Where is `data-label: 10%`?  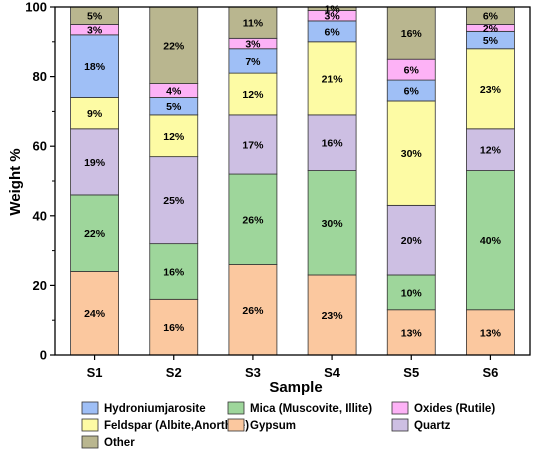 data-label: 10% is located at coordinates (412, 293).